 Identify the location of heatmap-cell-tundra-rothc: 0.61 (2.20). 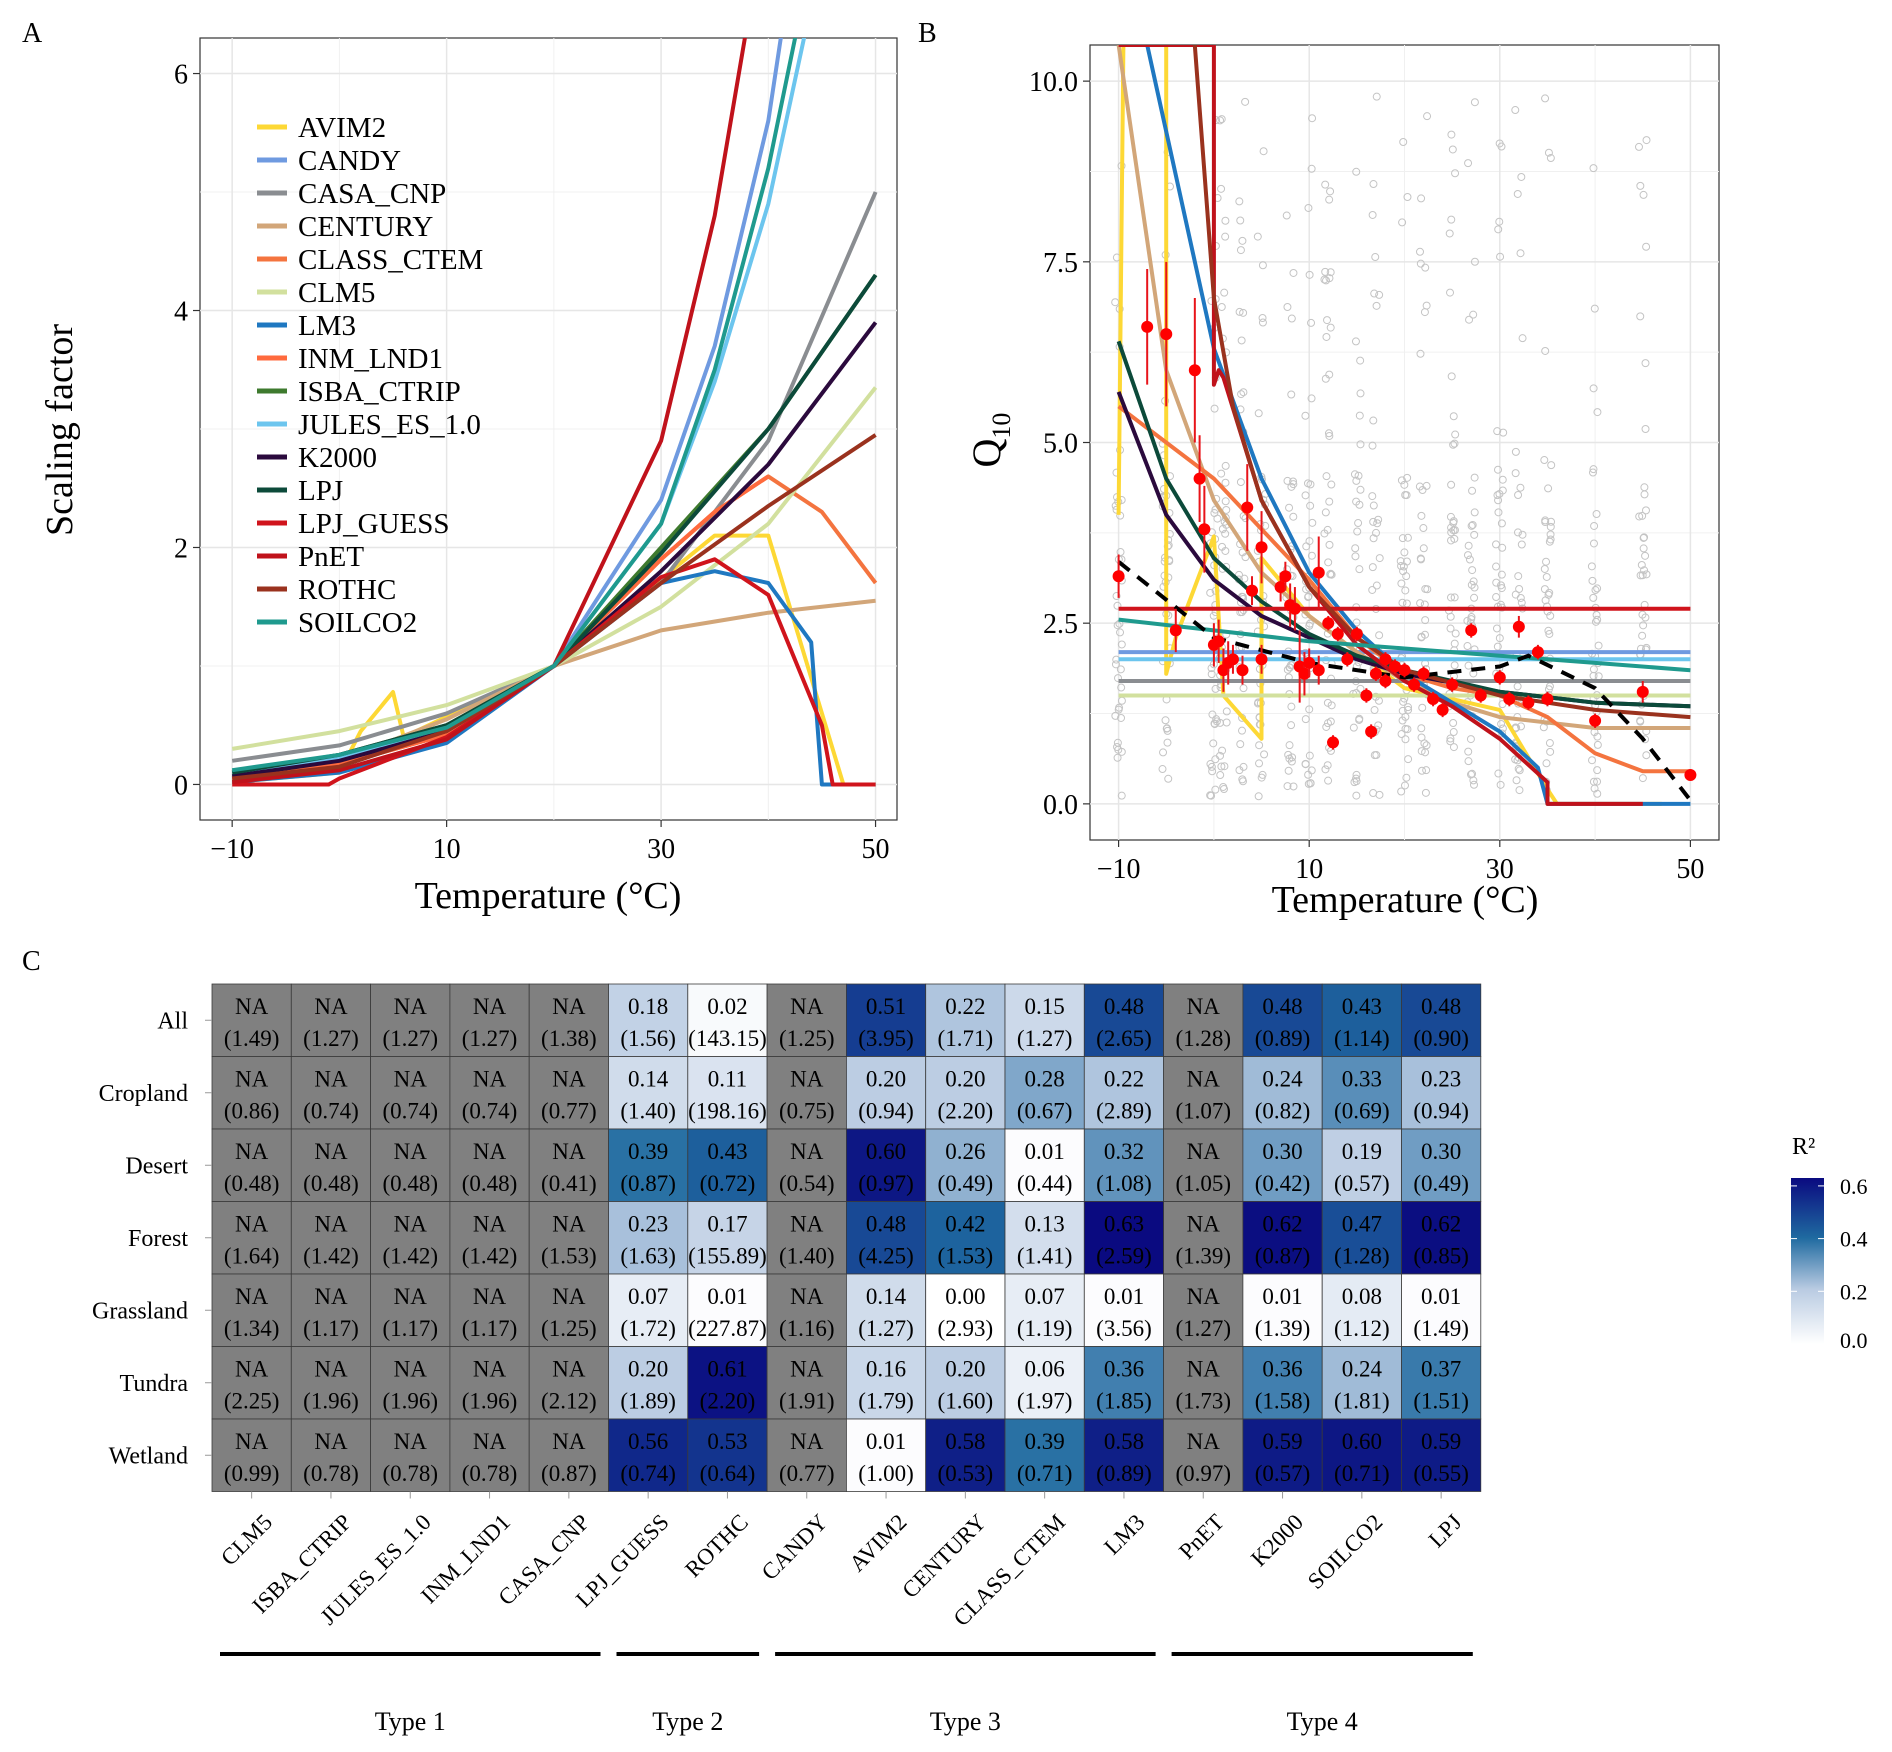
(727, 1383).